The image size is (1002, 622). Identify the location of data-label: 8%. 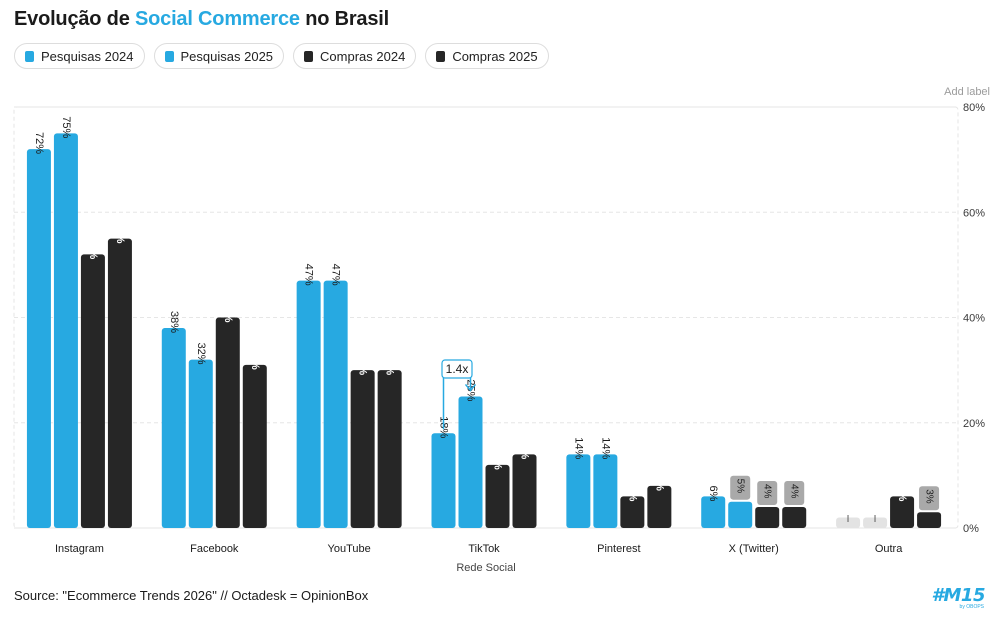
(659, 483).